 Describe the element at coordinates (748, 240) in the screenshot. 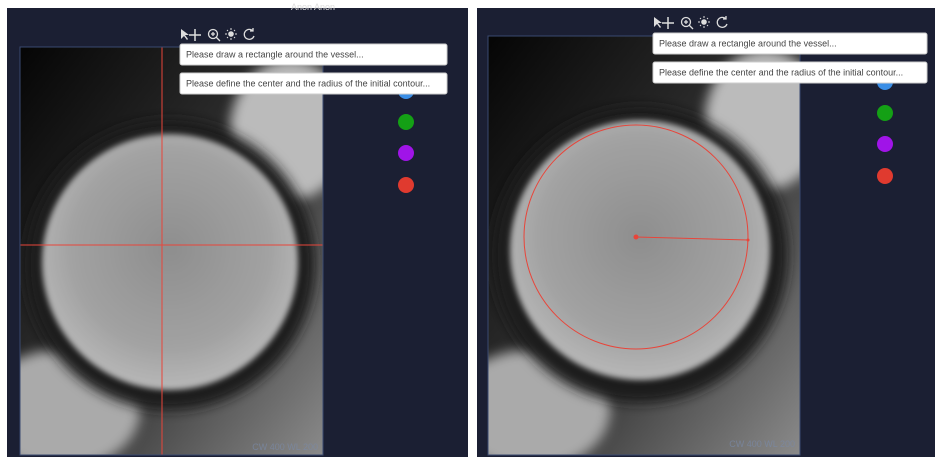

I see `radius-handle` at that location.